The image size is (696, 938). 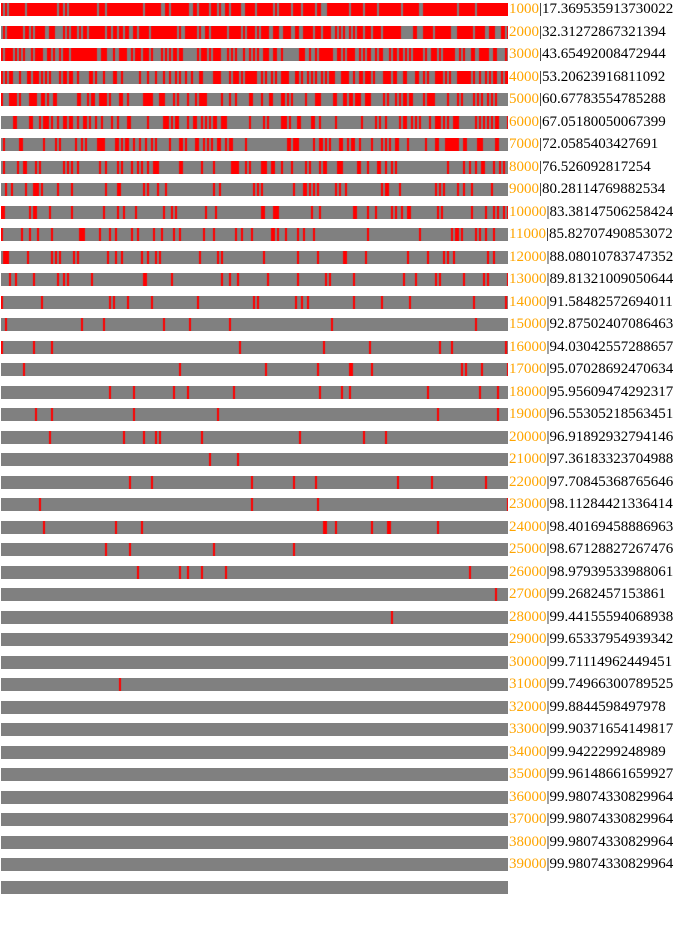 What do you see at coordinates (604, 31) in the screenshot?
I see `accuracy-value: 32.31272867321394` at bounding box center [604, 31].